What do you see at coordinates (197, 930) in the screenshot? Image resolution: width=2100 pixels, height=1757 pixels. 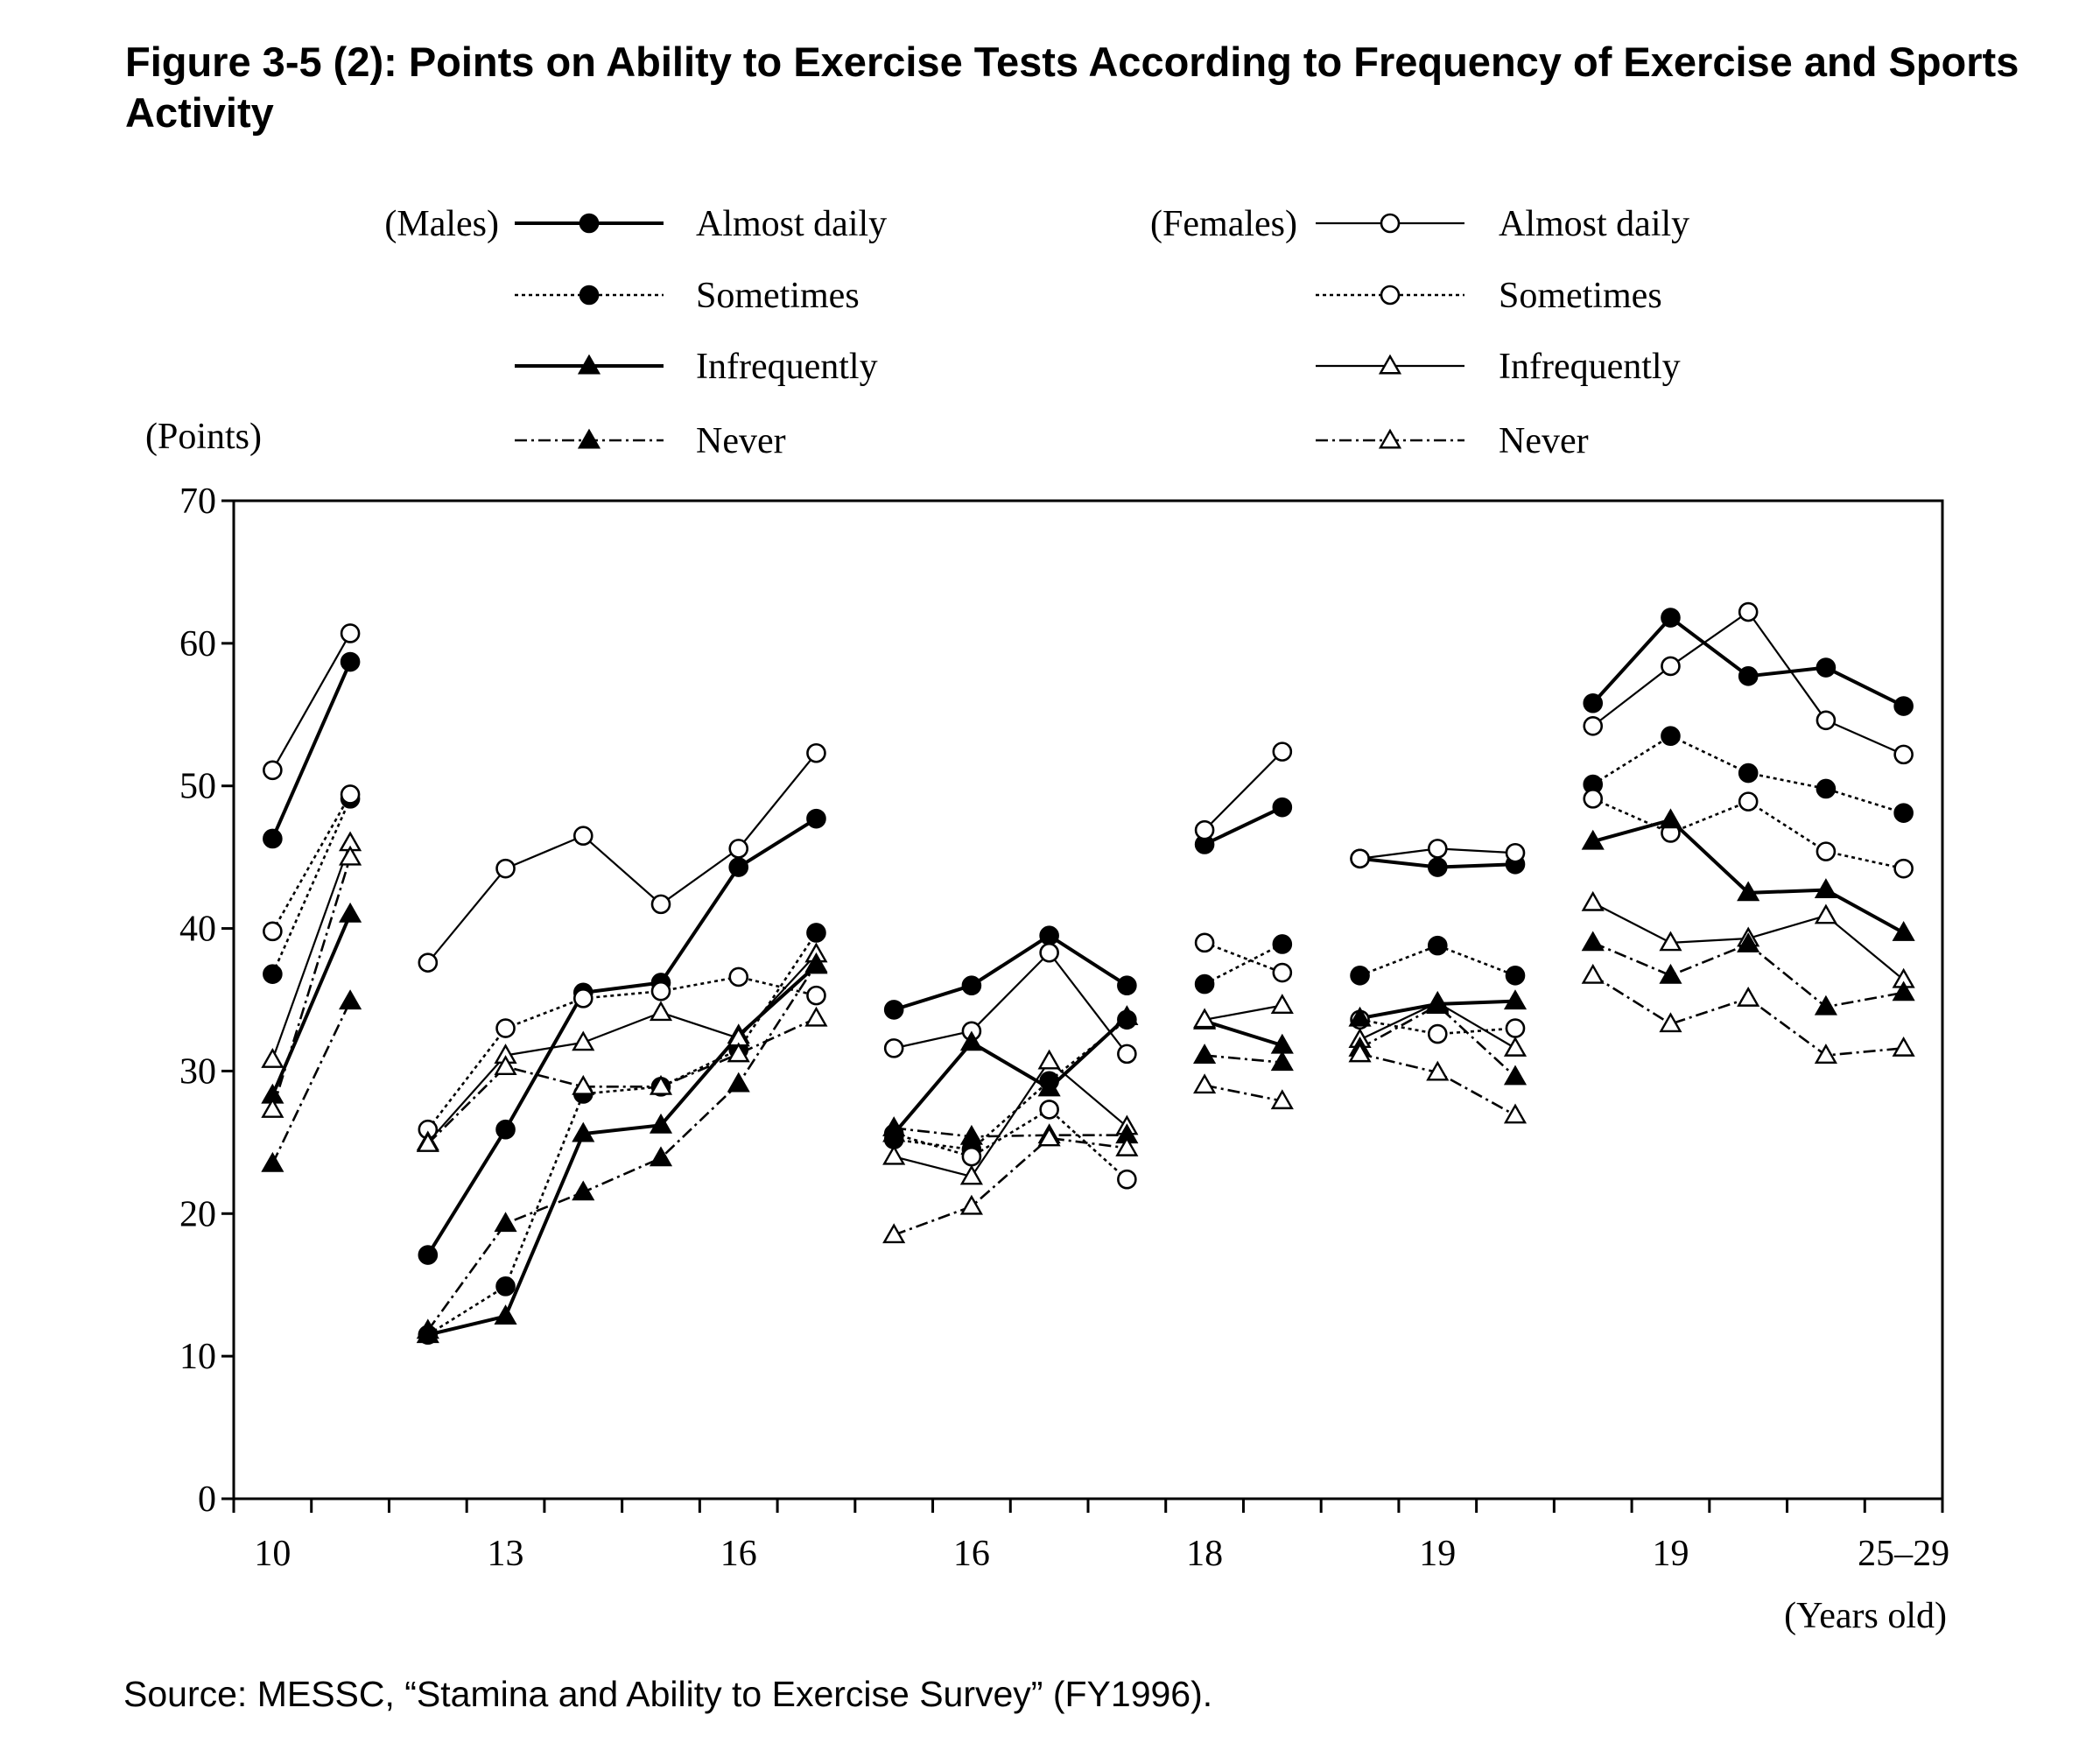 I see `y-tick-label: 40` at bounding box center [197, 930].